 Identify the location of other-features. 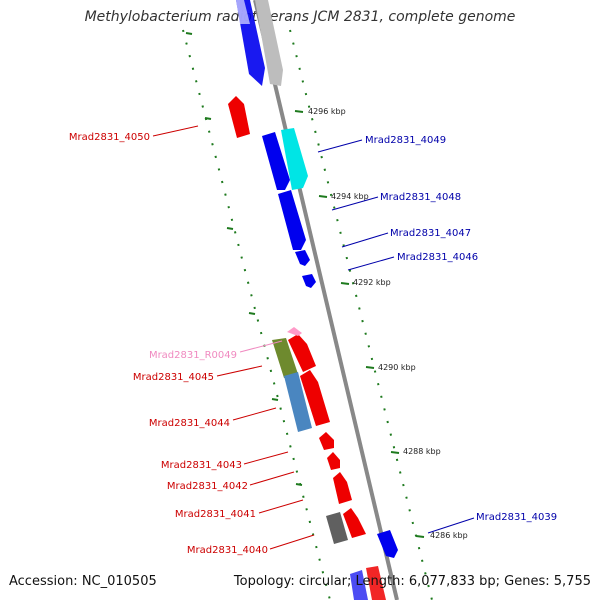
(310, 435).